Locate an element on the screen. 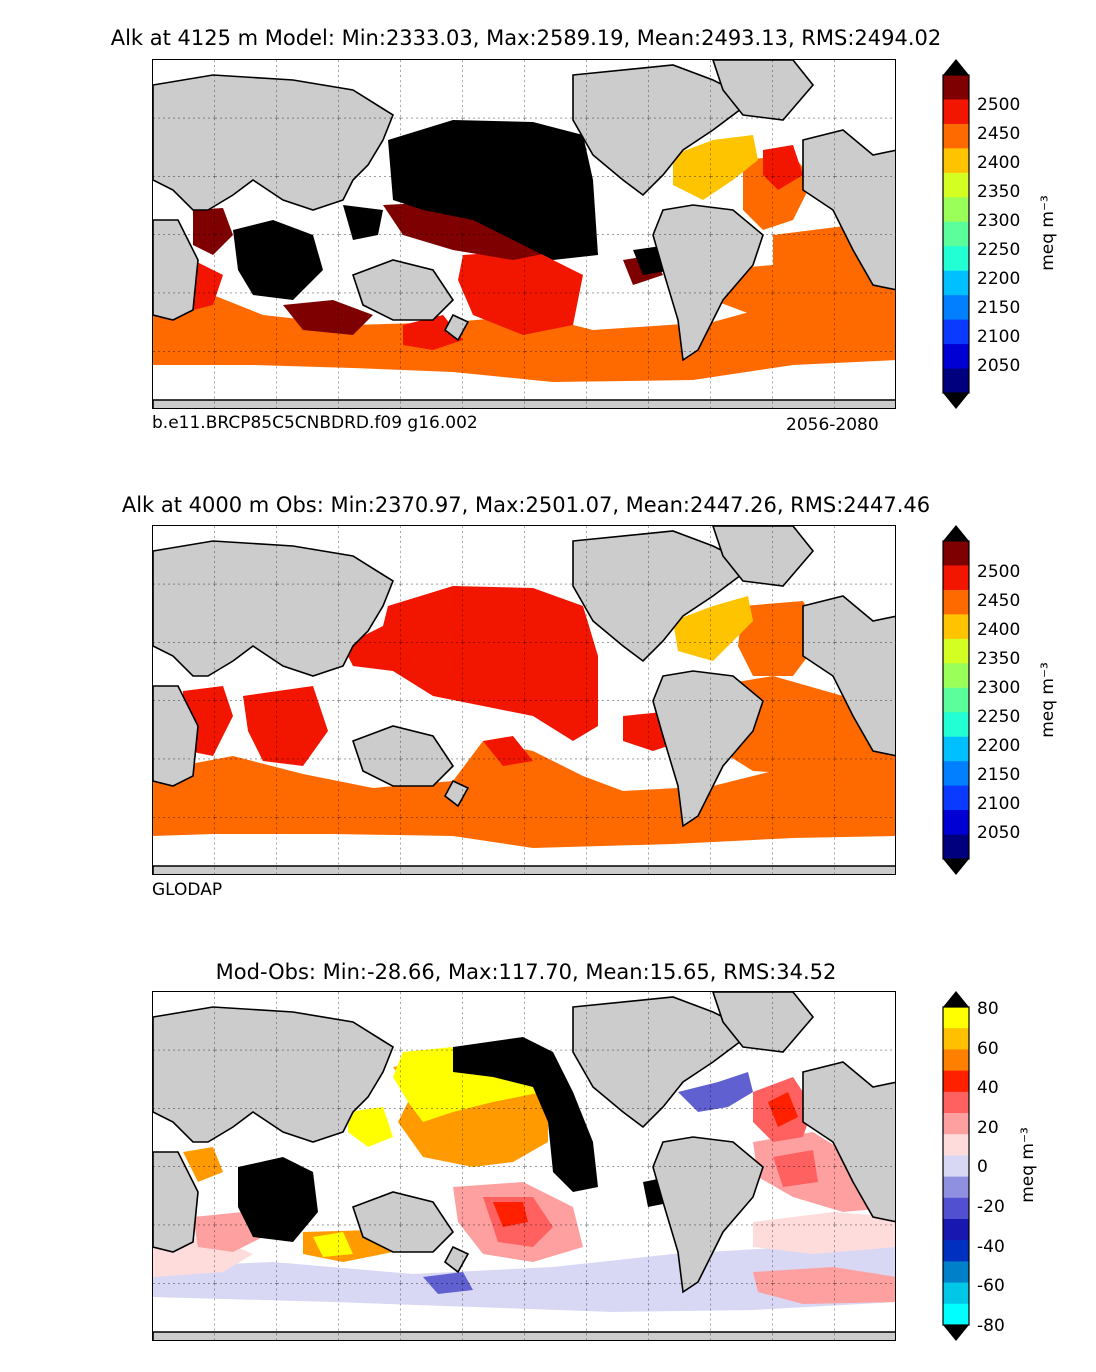 This screenshot has height=1372, width=1096. colorbar-tick-label: -20 is located at coordinates (991, 1207).